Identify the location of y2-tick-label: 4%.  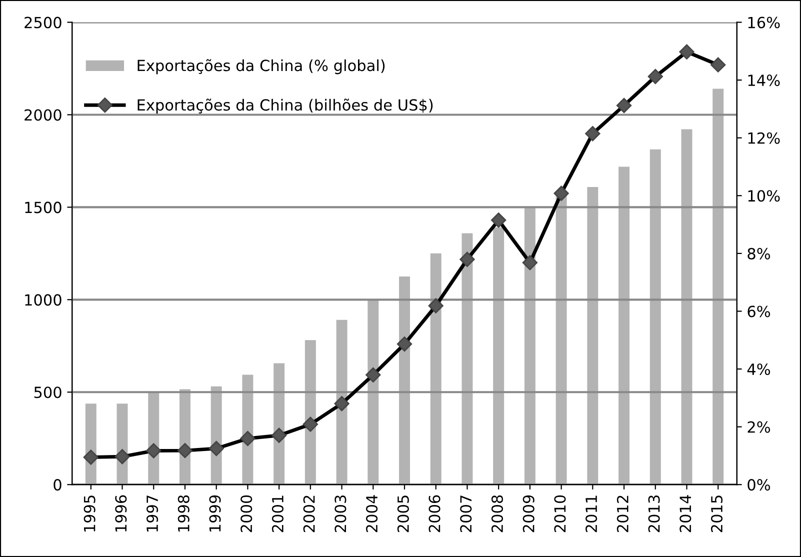
(758, 369).